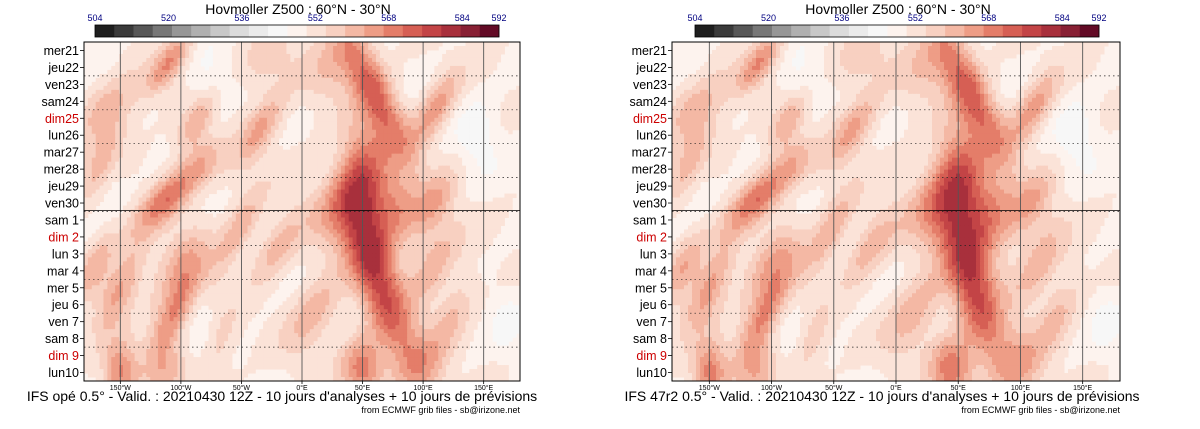  I want to click on colorbar-tick-label: 568, so click(988, 18).